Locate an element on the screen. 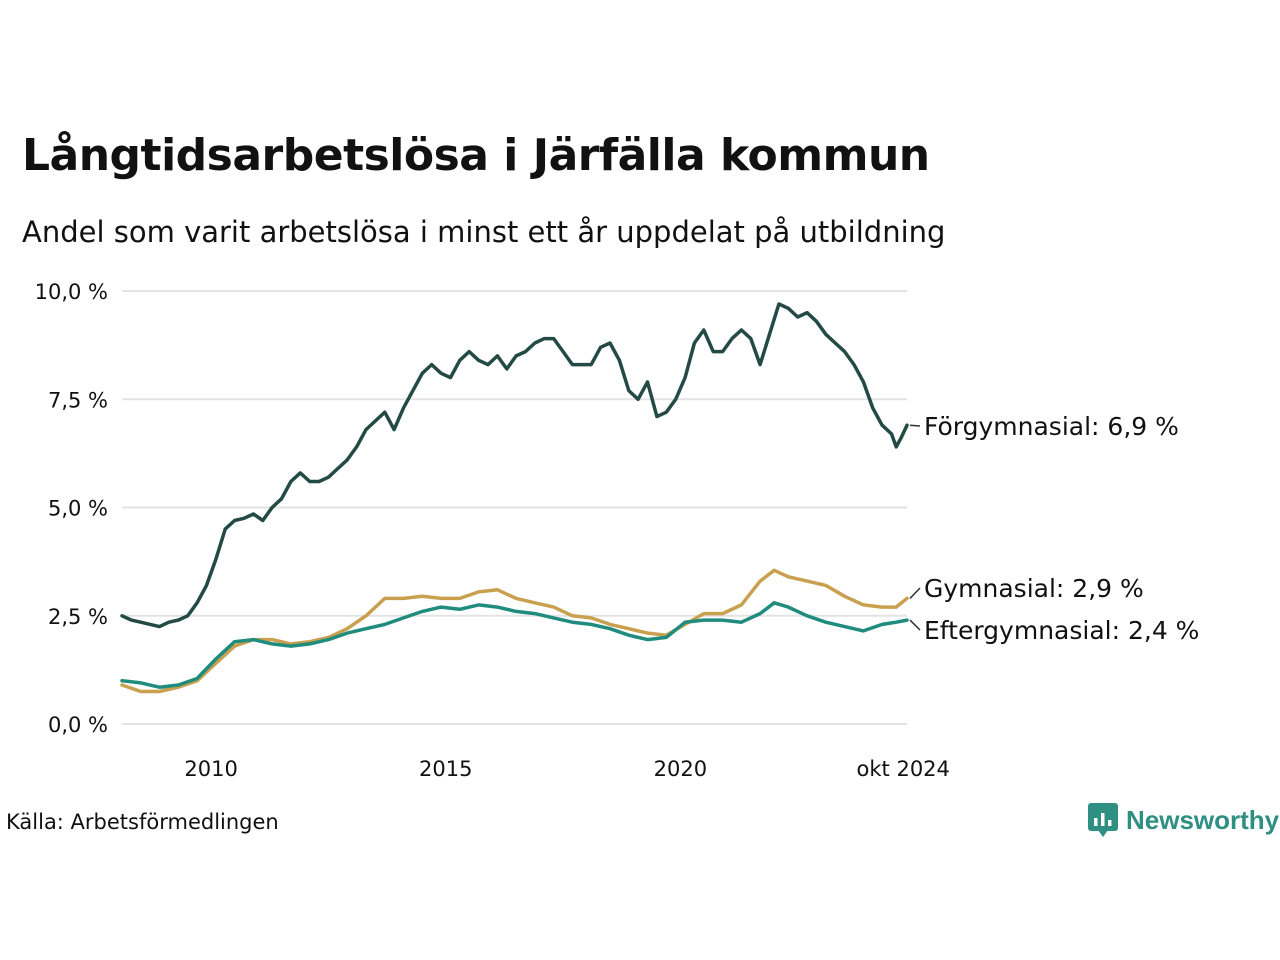  x-tick-label: 2010 is located at coordinates (210, 769).